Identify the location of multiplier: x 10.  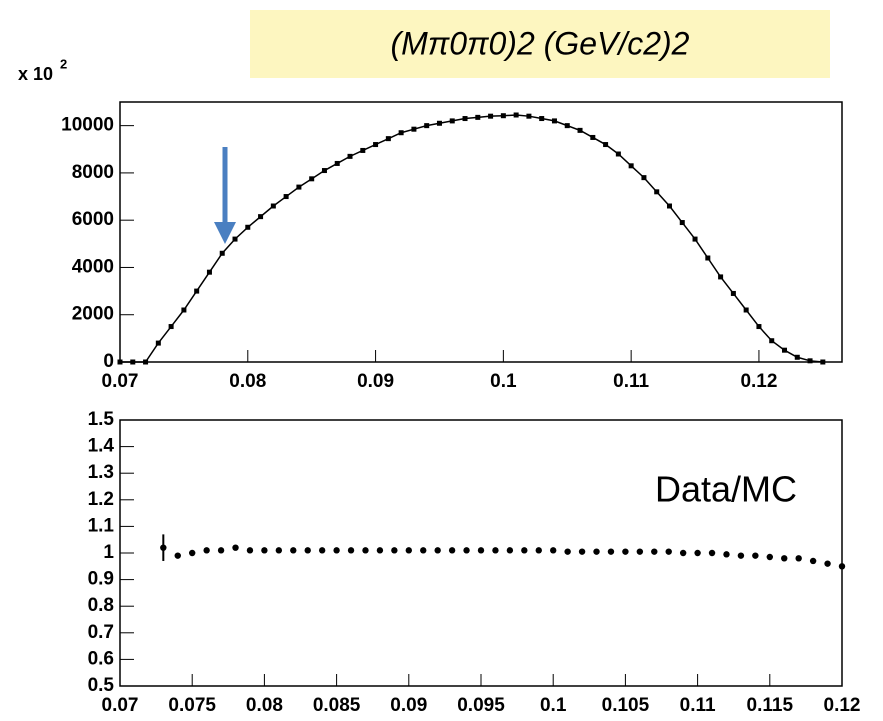
(35, 74).